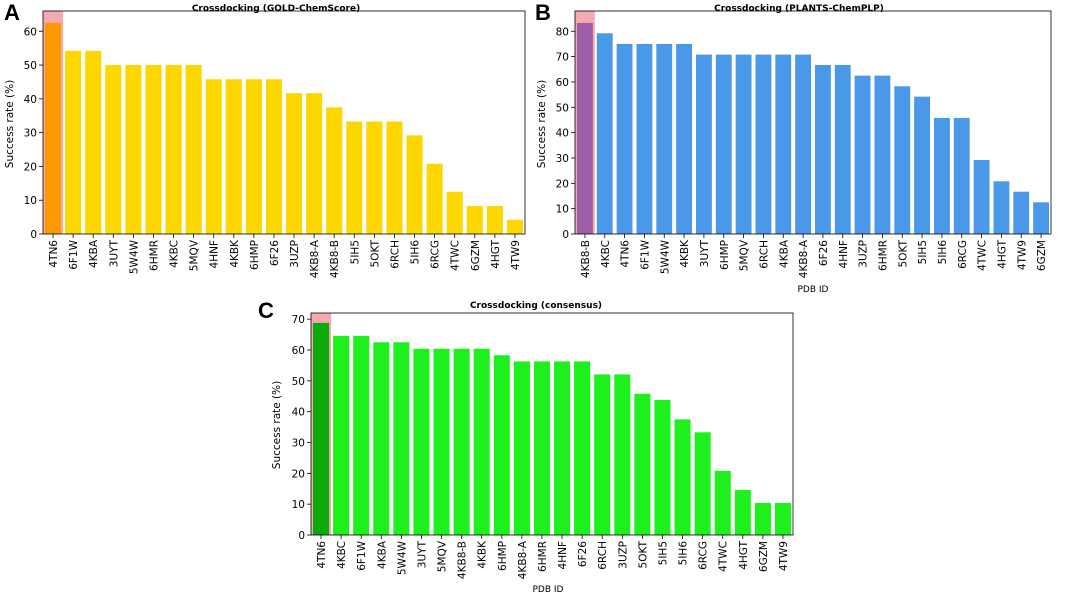 The image size is (1065, 597). I want to click on x-tick-label-b-6f1w: 6F1W, so click(645, 254).